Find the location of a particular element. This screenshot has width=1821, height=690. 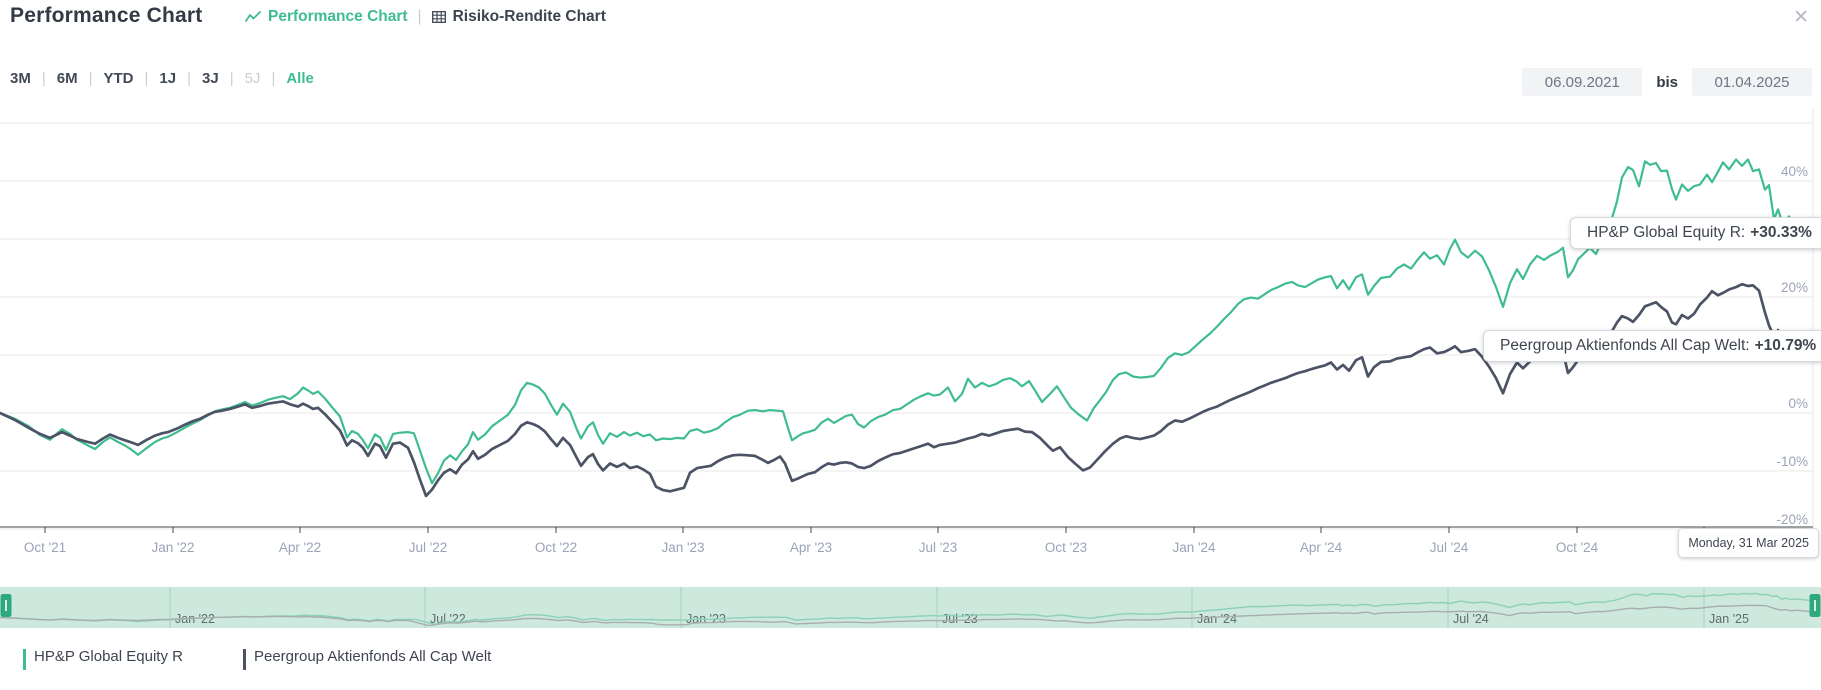

x-axis-label: Apr '22 is located at coordinates (300, 547).